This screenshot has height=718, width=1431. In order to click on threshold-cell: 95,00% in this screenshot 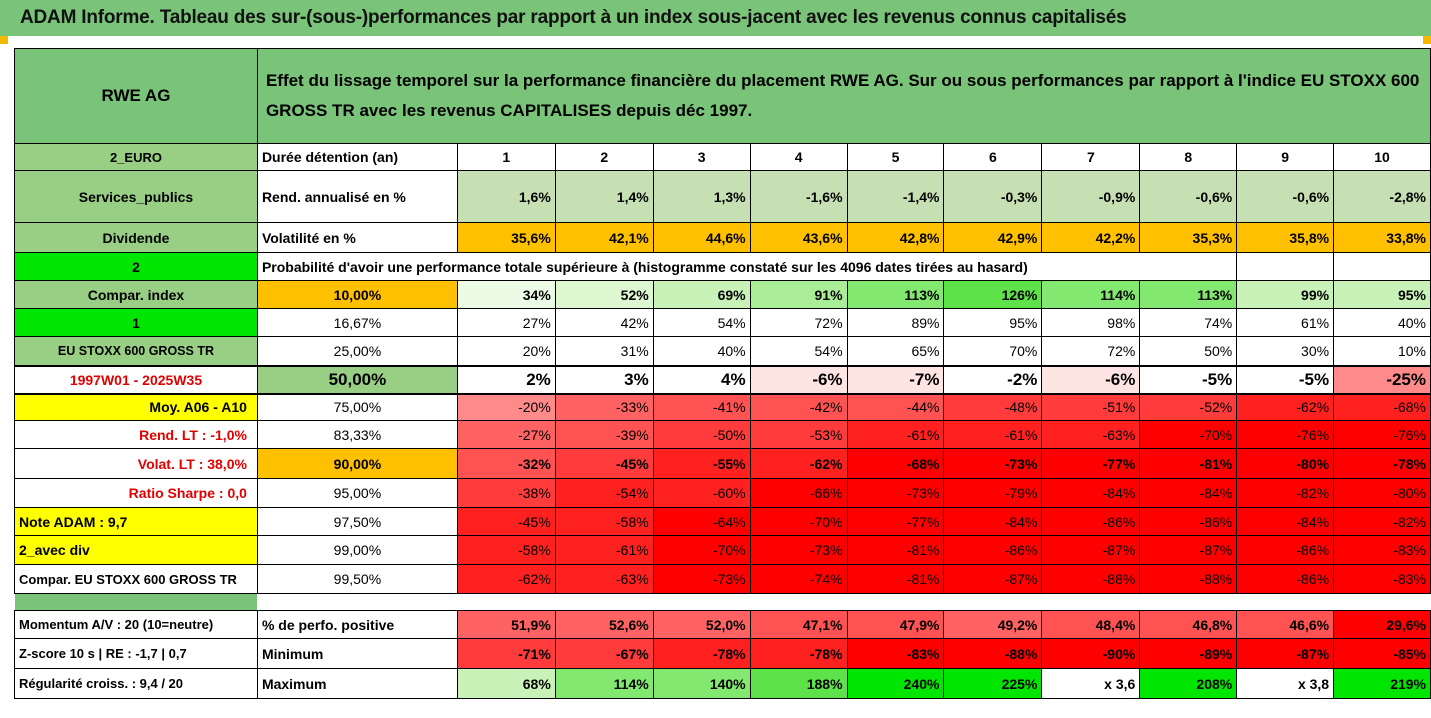, I will do `click(357, 493)`.